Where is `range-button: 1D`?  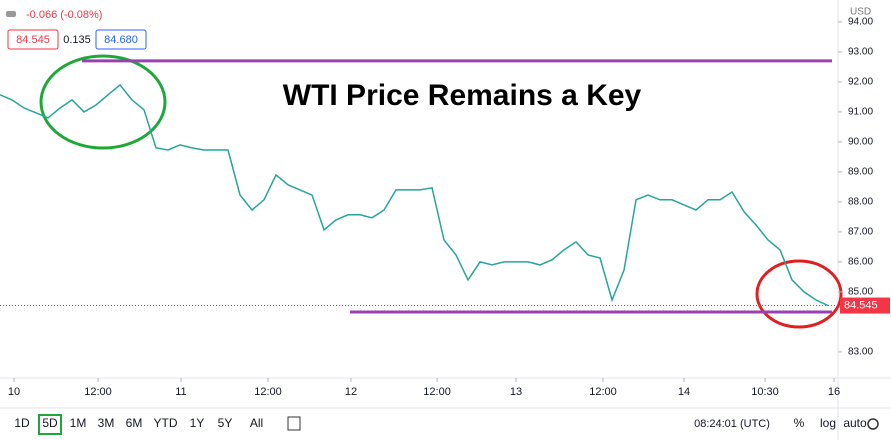
range-button: 1D is located at coordinates (22, 423).